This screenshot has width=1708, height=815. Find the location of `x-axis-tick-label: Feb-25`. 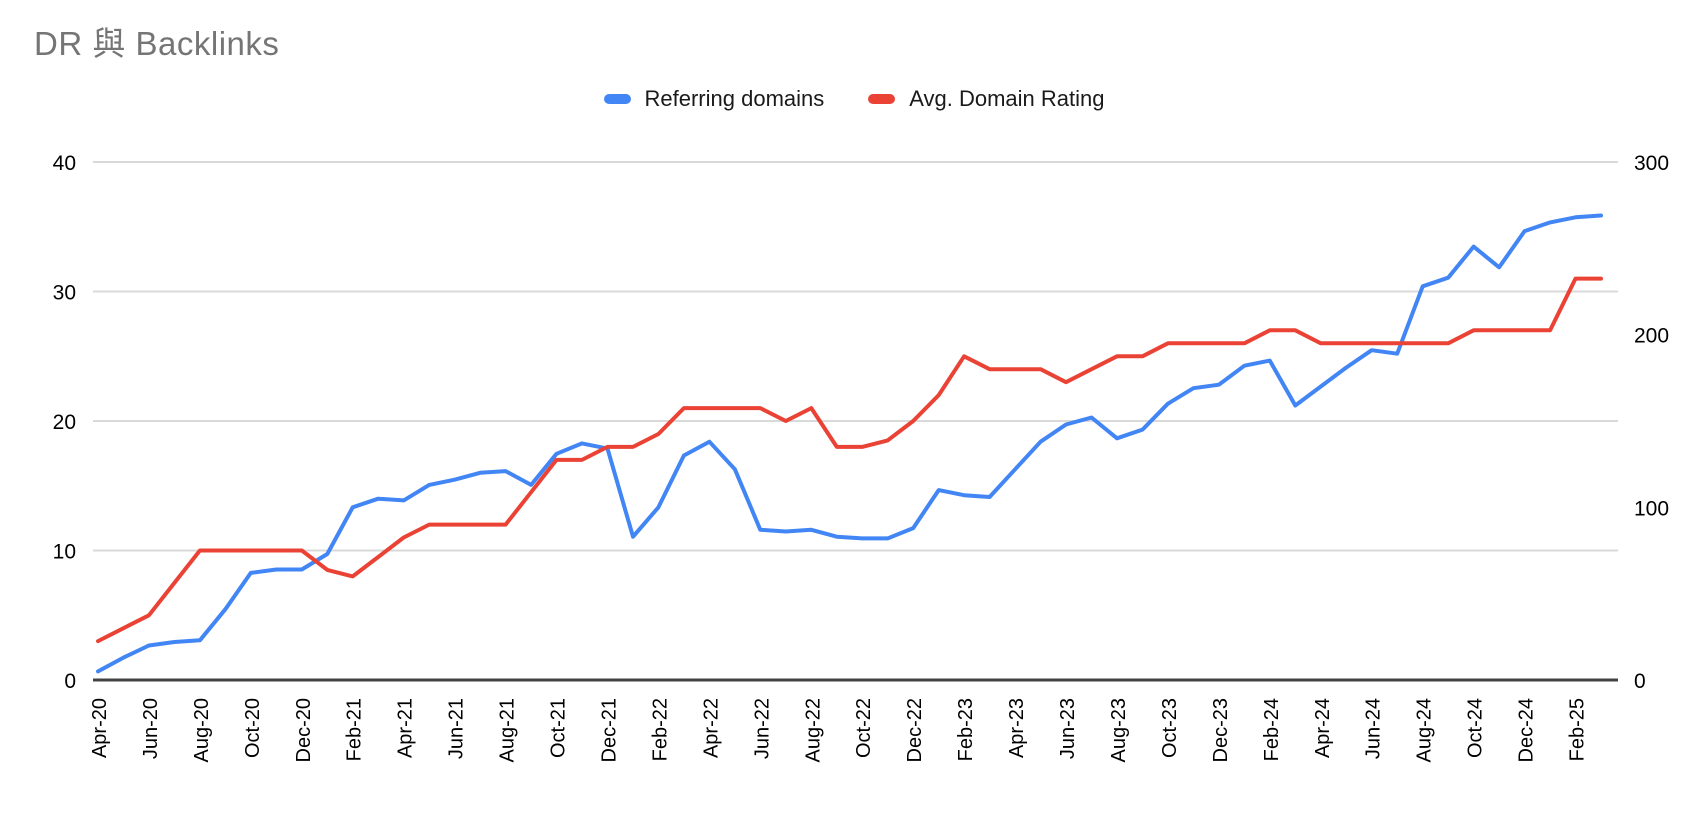

x-axis-tick-label: Feb-25 is located at coordinates (1578, 729).